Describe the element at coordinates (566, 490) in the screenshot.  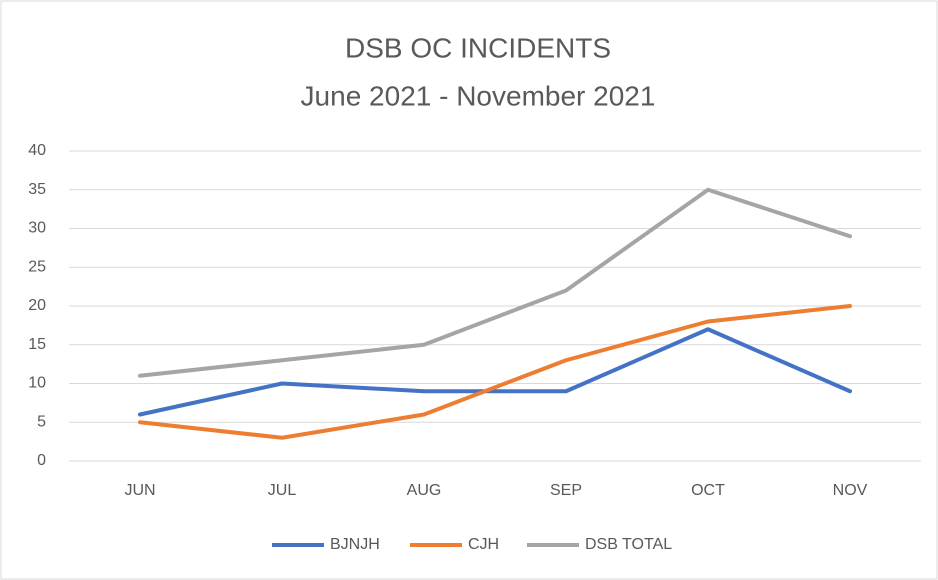
I see `x-tick-label: SEP` at that location.